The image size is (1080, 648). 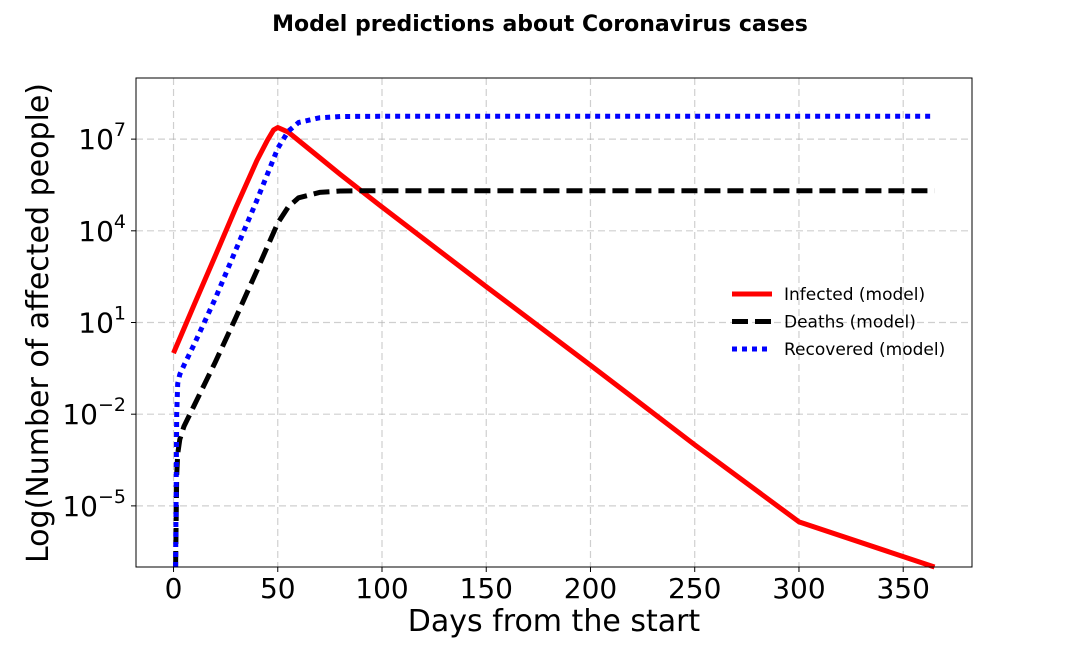 What do you see at coordinates (381, 588) in the screenshot?
I see `x-tick-label: 100` at bounding box center [381, 588].